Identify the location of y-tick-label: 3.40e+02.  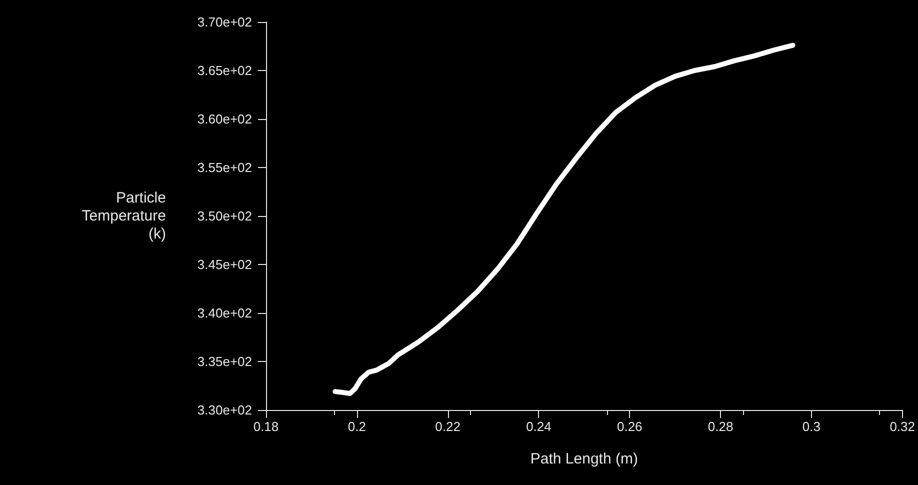
(224, 313).